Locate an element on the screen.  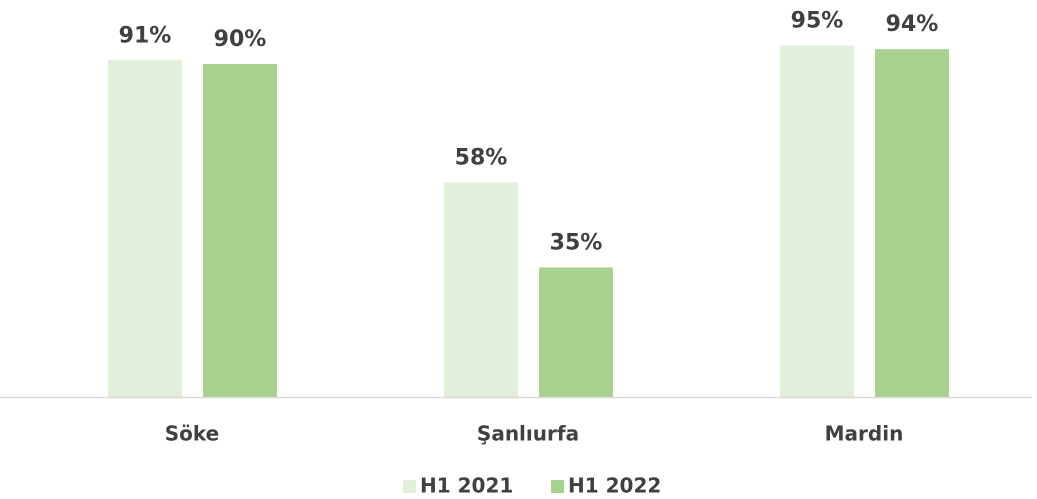
value-label: 91% is located at coordinates (145, 35).